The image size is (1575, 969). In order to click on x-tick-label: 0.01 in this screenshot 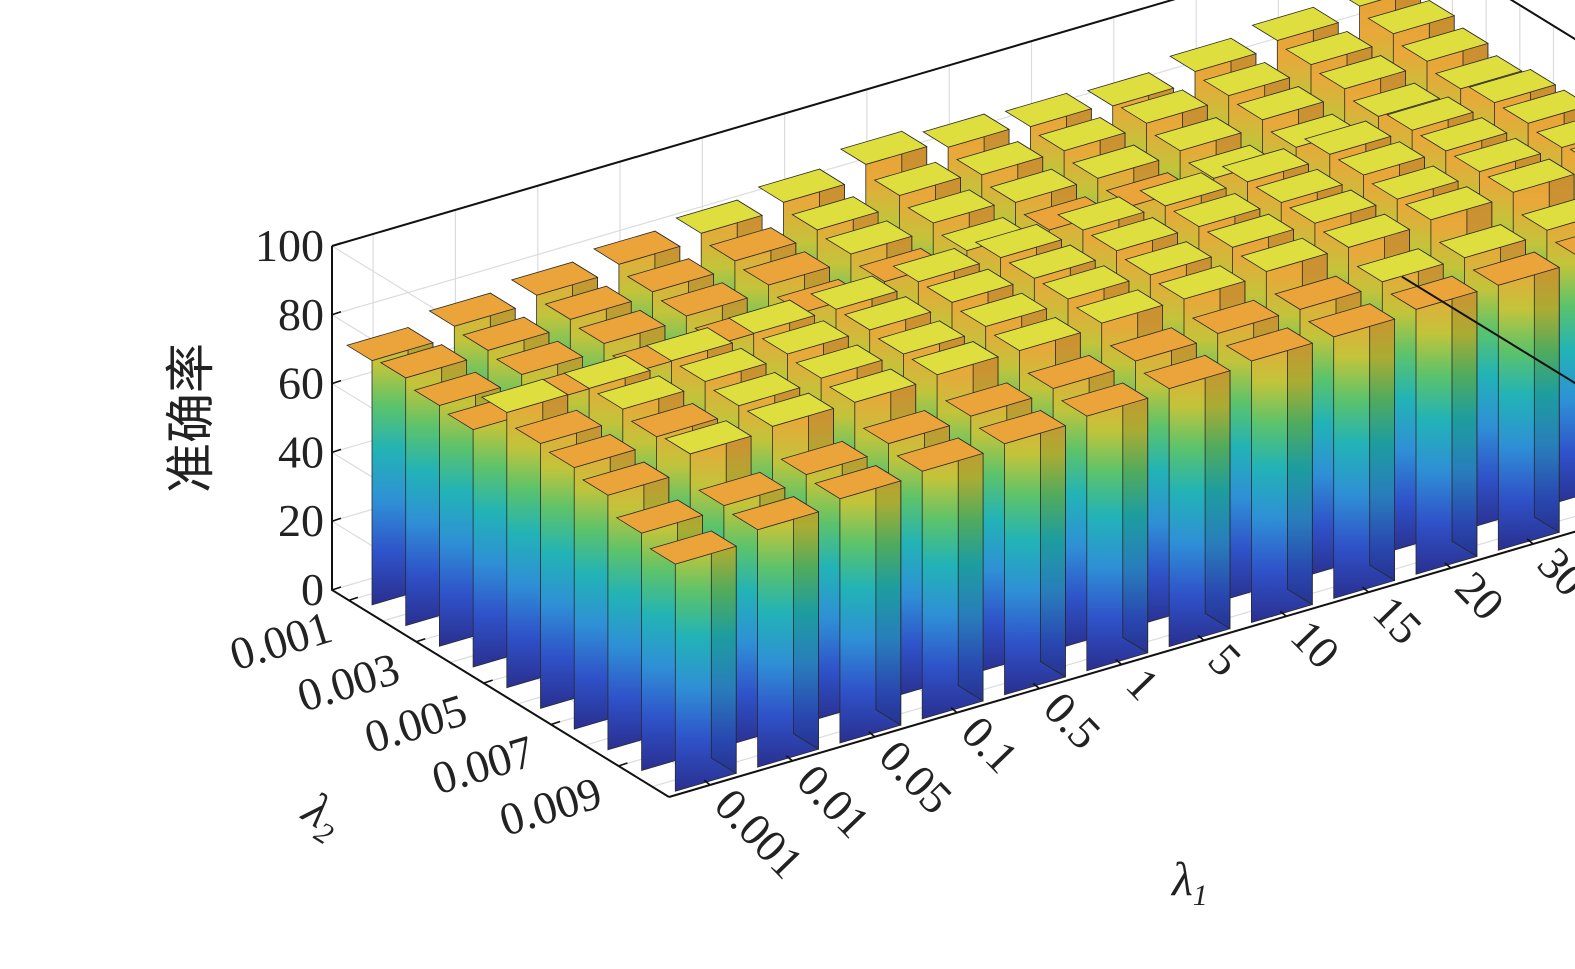, I will do `click(833, 800)`.